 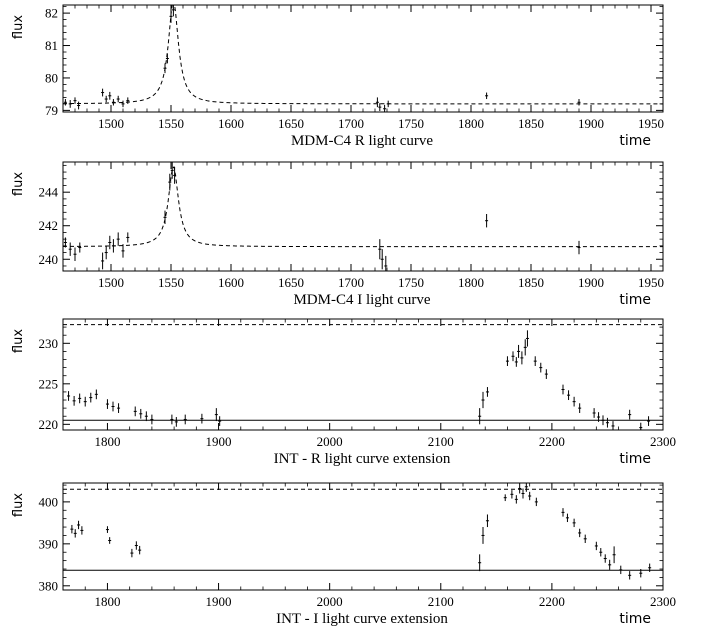 I want to click on y-tick-label: 79, so click(x=51, y=110).